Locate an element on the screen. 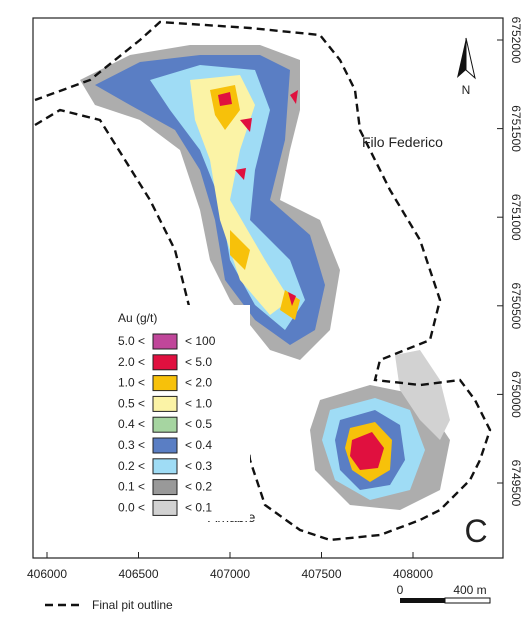  legend-low: 2.0 < is located at coordinates (131, 362).